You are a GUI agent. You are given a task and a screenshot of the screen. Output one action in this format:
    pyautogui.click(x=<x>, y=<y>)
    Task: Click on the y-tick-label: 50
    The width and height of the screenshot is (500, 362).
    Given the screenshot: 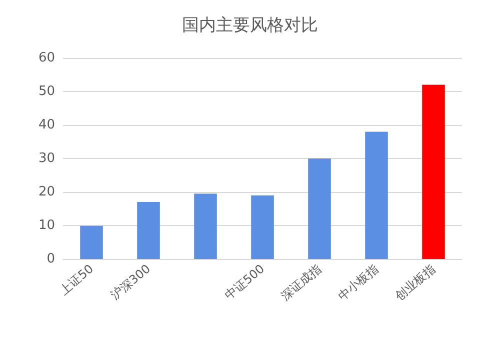 What is the action you would take?
    pyautogui.click(x=46, y=91)
    